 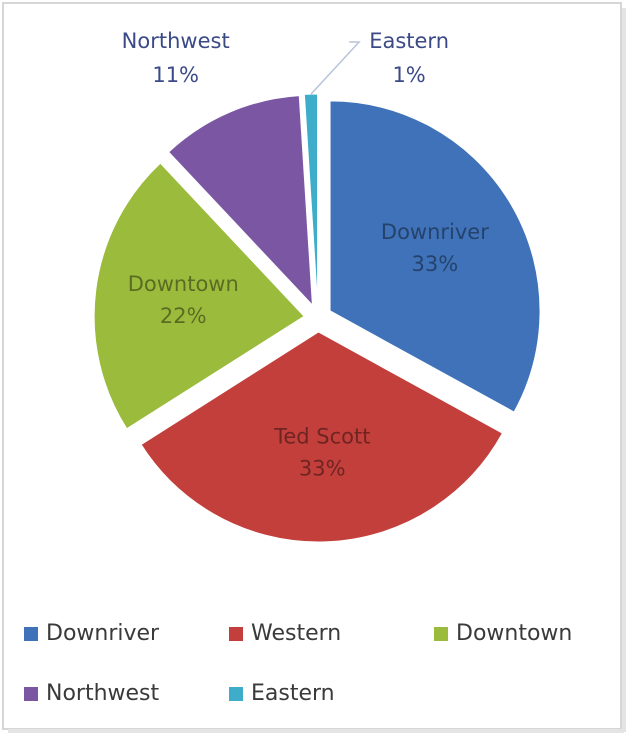 I want to click on slice-value-label: 22%, so click(x=183, y=316).